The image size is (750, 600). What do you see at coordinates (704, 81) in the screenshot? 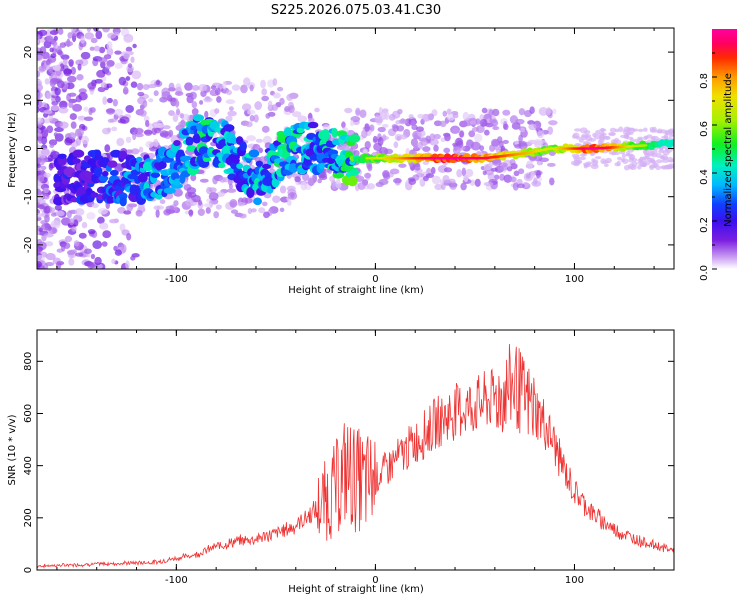
I see `colorbar-tick-label: 0.8` at bounding box center [704, 81].